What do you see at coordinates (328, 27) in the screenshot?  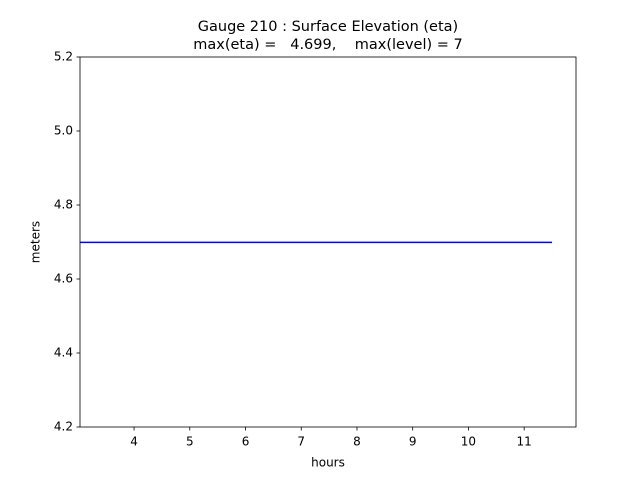 I see `chart-title: Gauge 210 : Surface Elevation (eta)` at bounding box center [328, 27].